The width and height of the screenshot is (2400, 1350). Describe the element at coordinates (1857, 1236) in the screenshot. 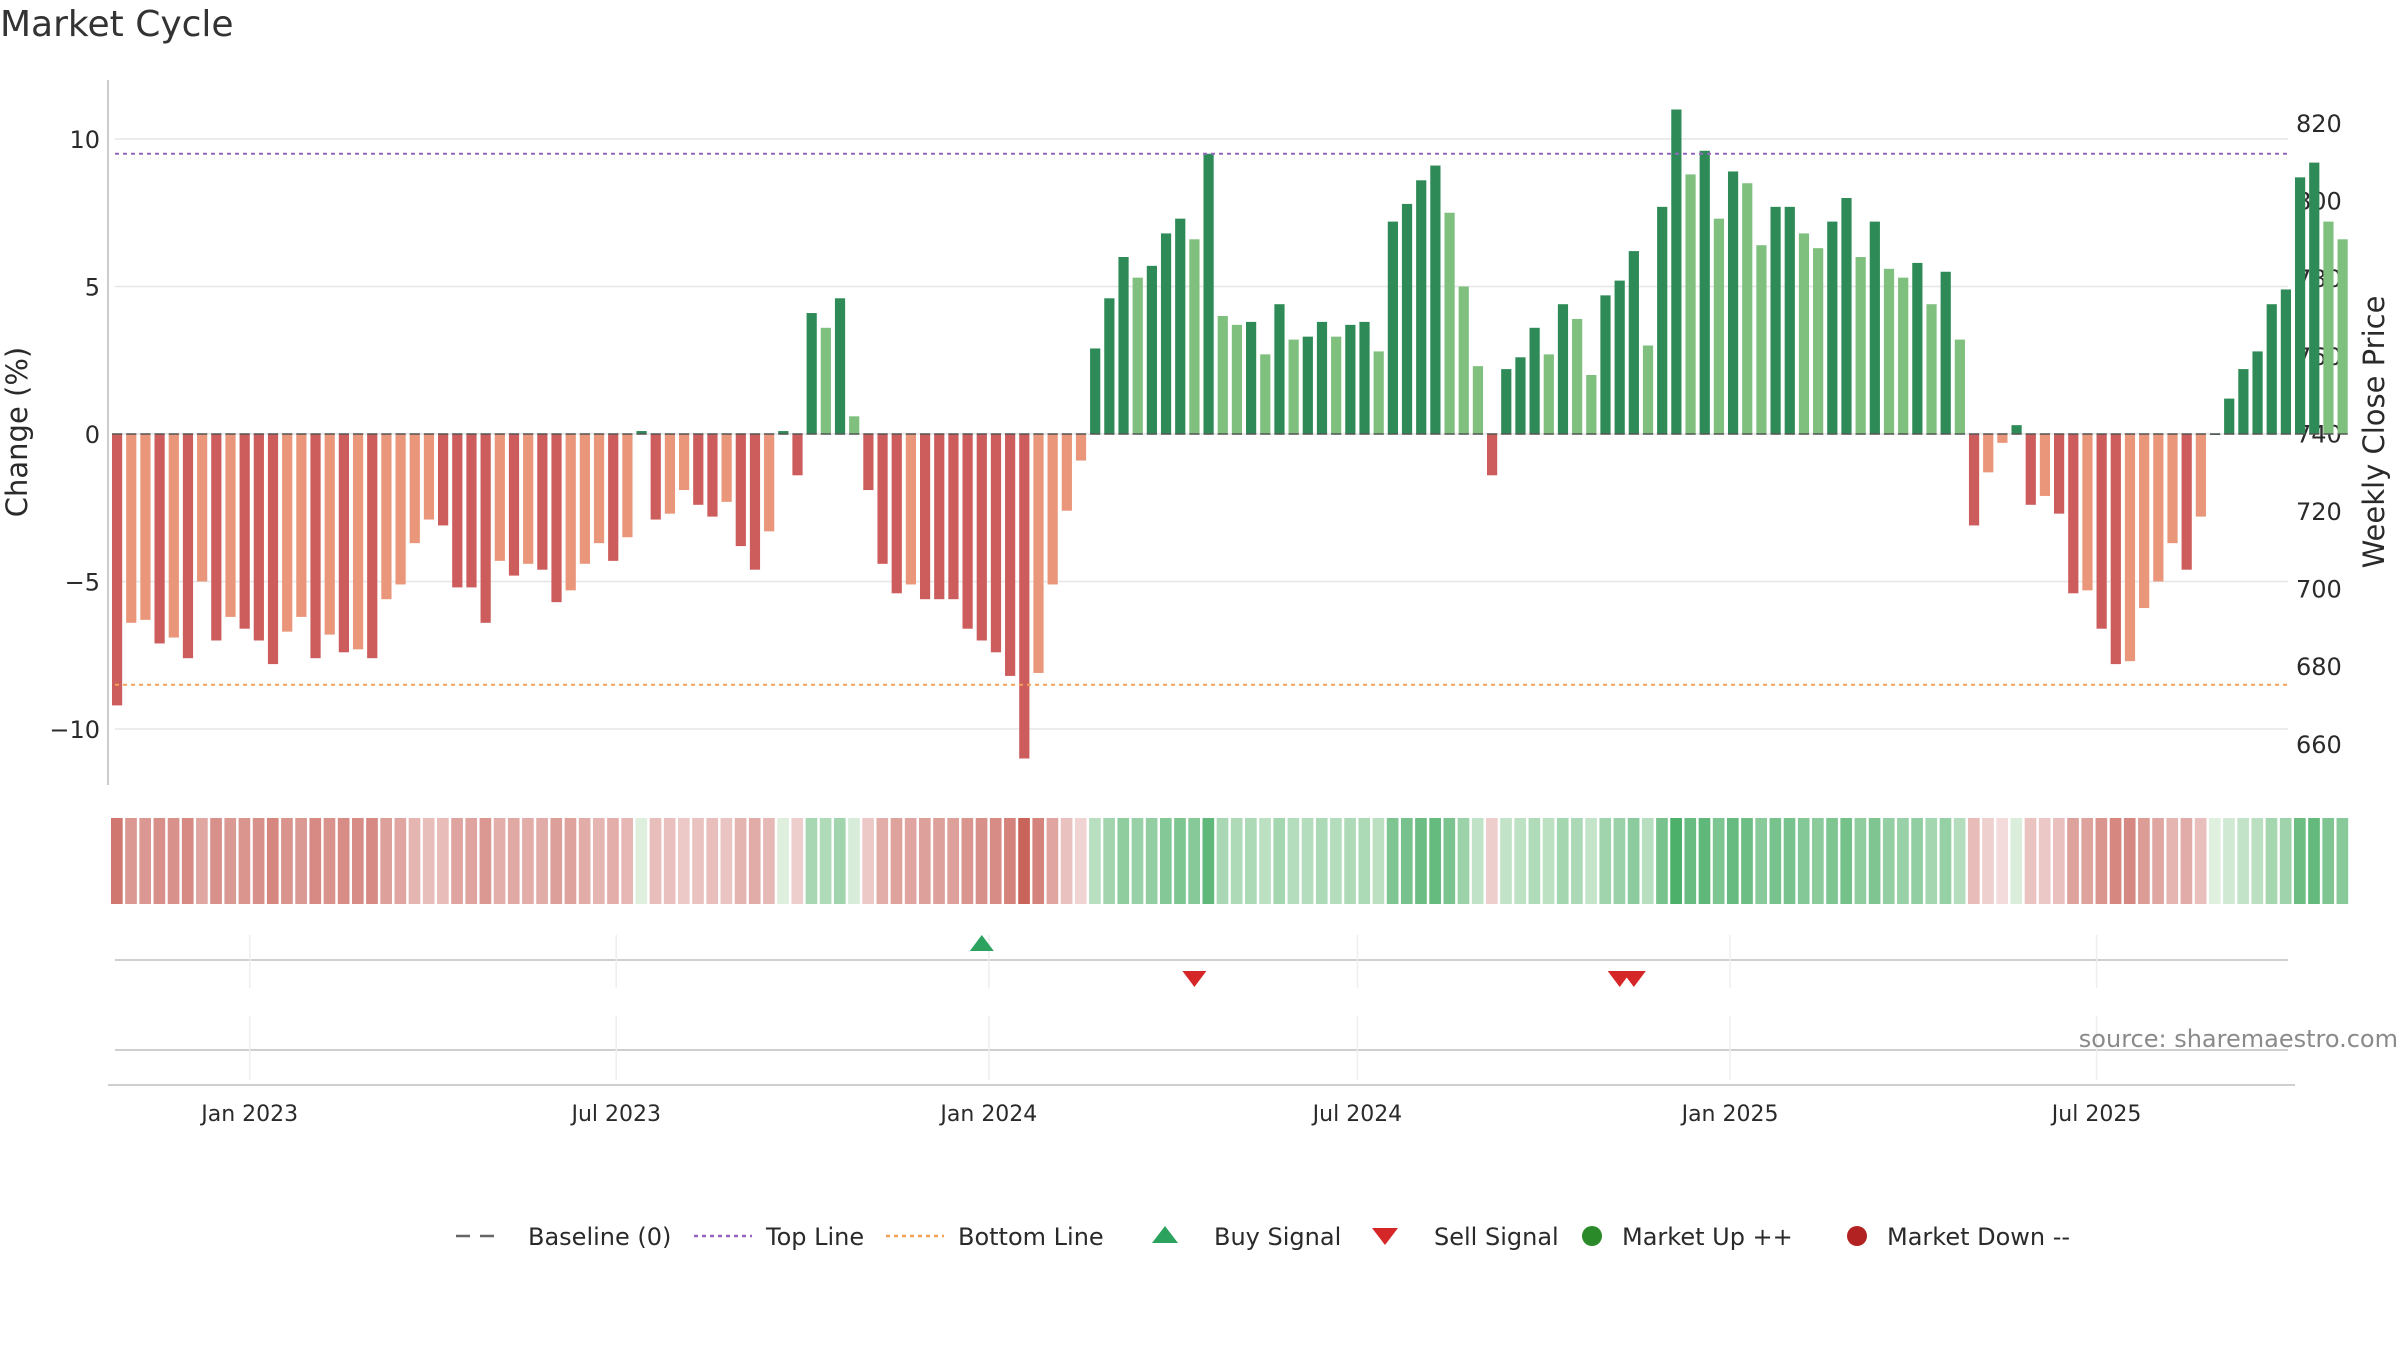

I see `legend-swatch-circle` at that location.